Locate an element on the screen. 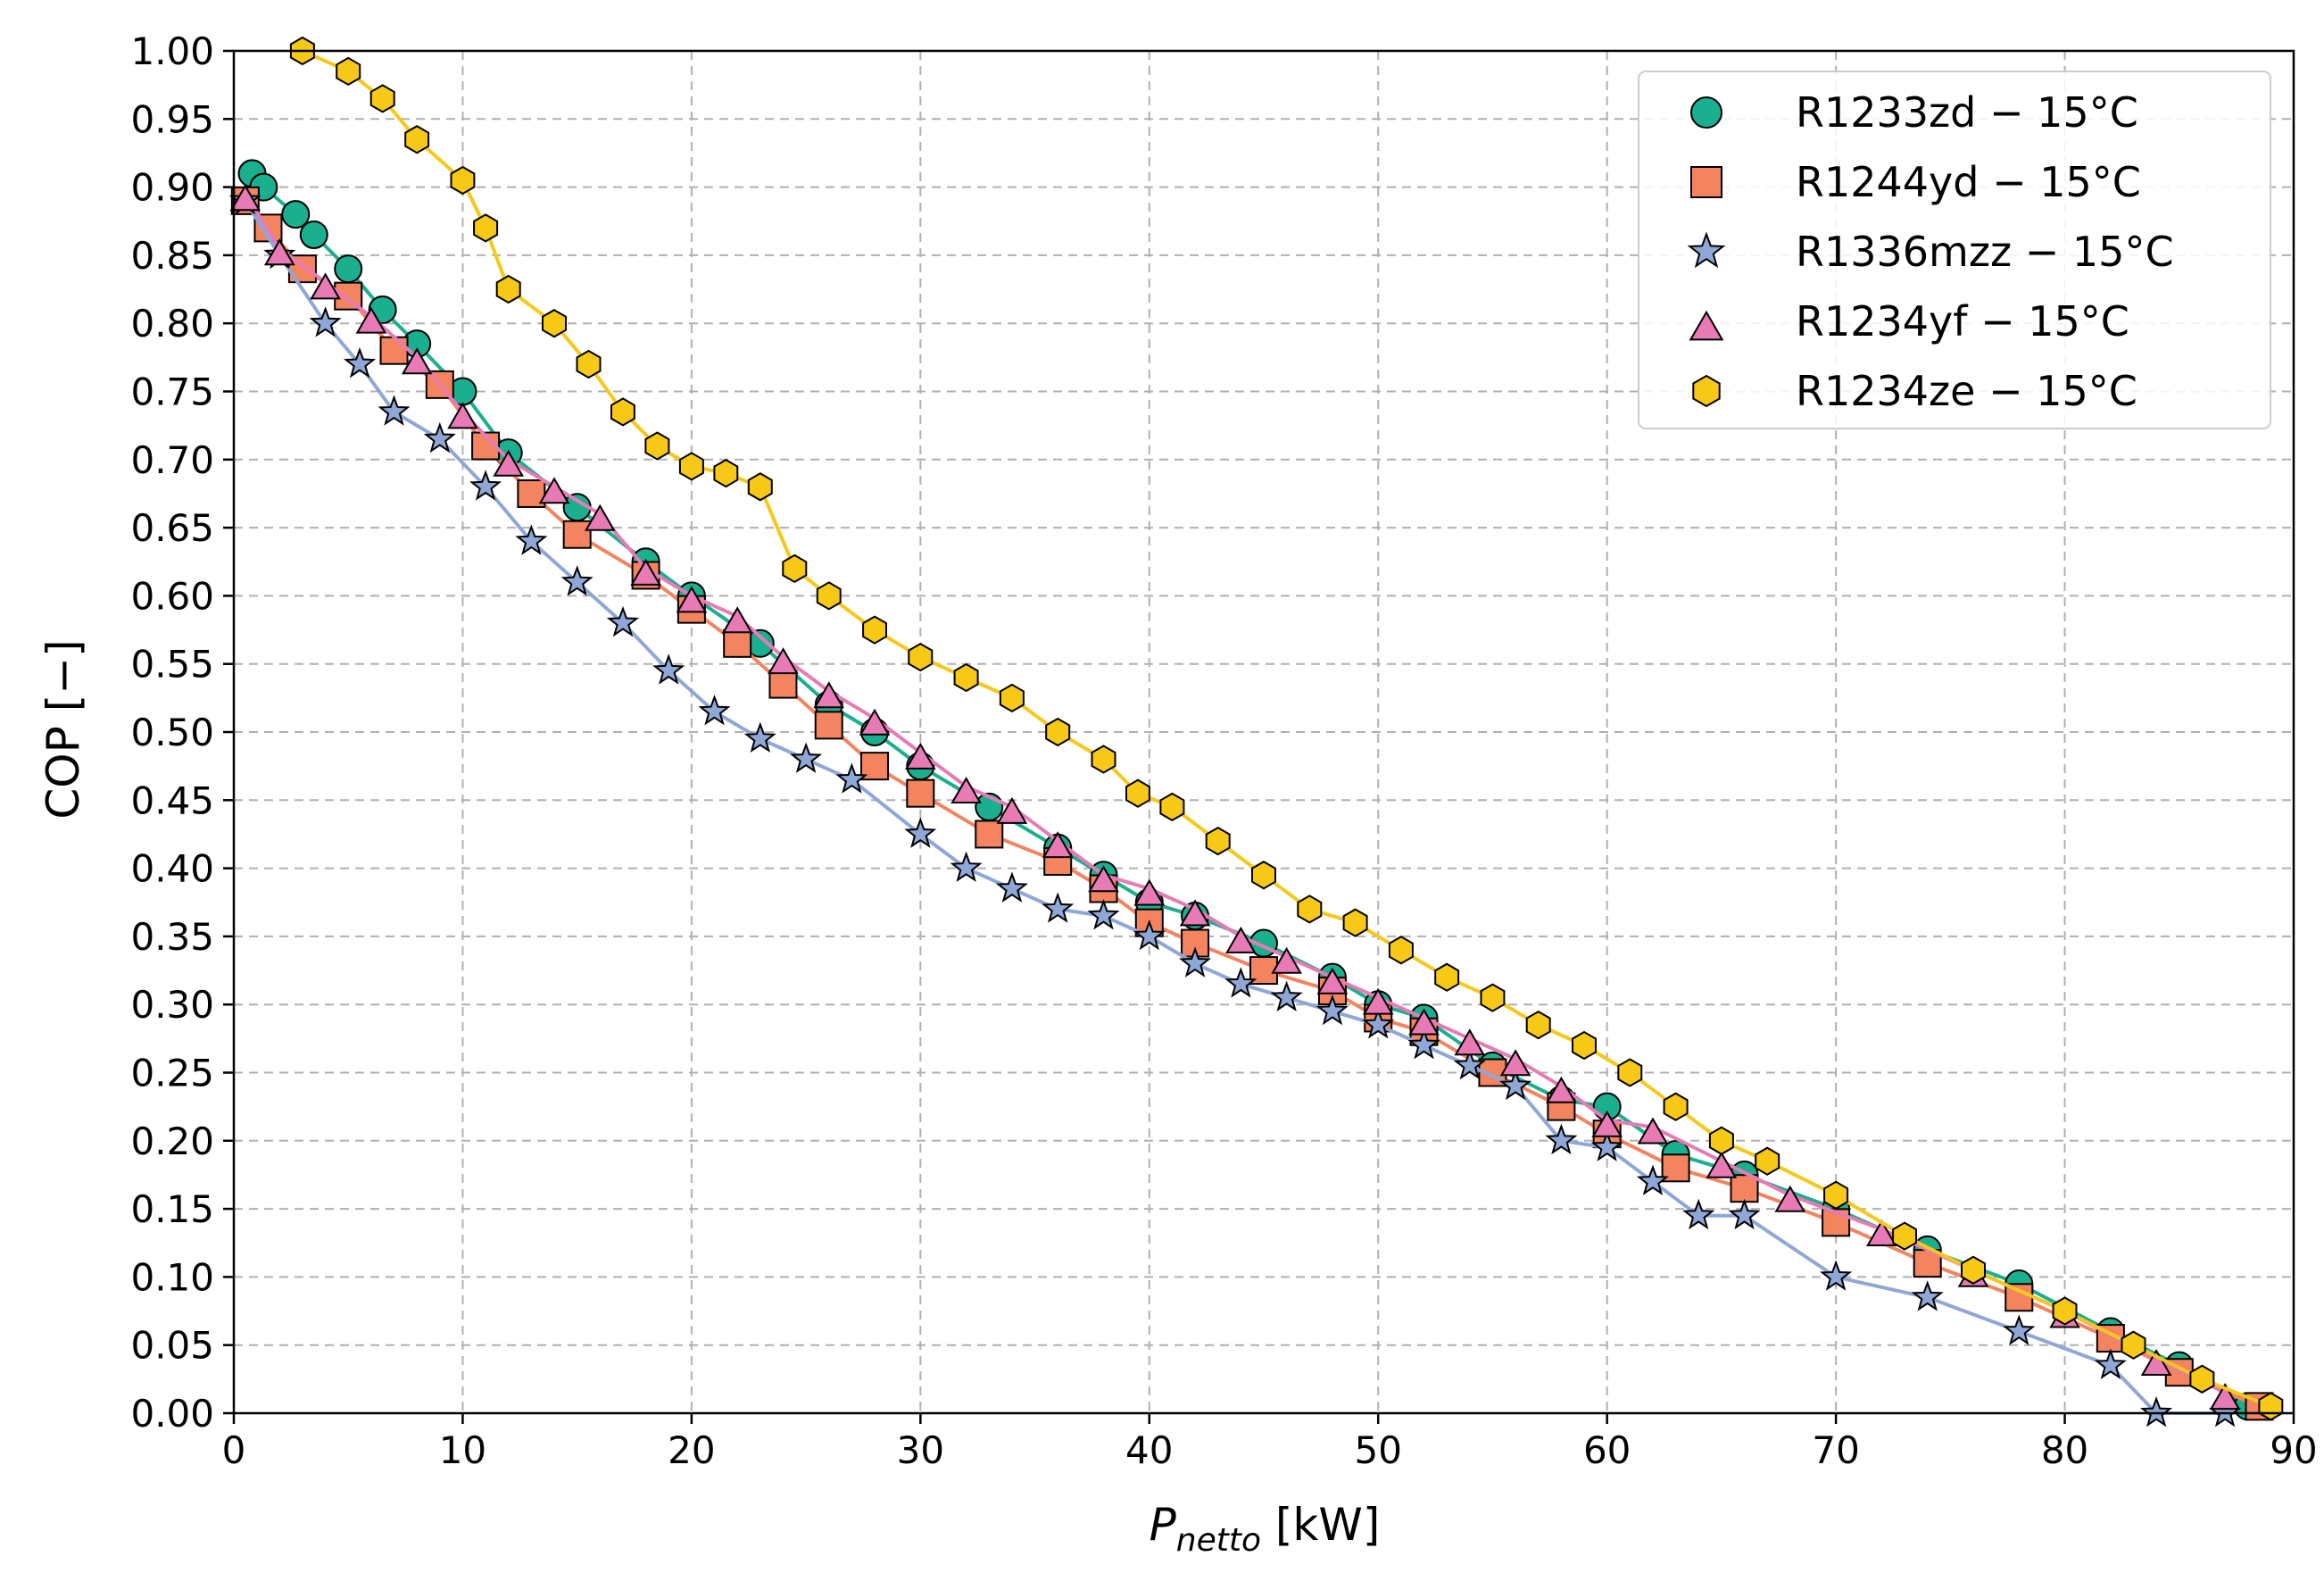  x-tick-label: 70 is located at coordinates (1835, 1450).